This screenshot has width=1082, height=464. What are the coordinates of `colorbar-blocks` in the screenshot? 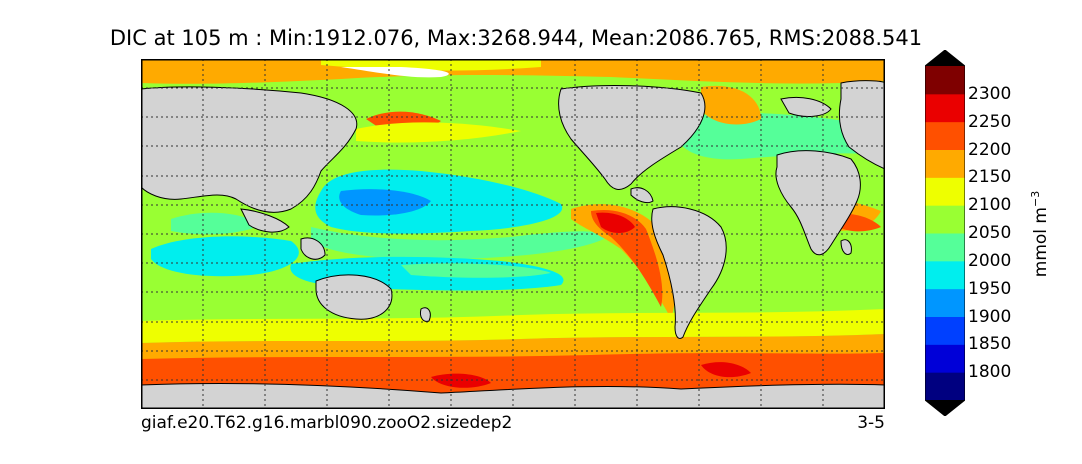 It's located at (945, 233).